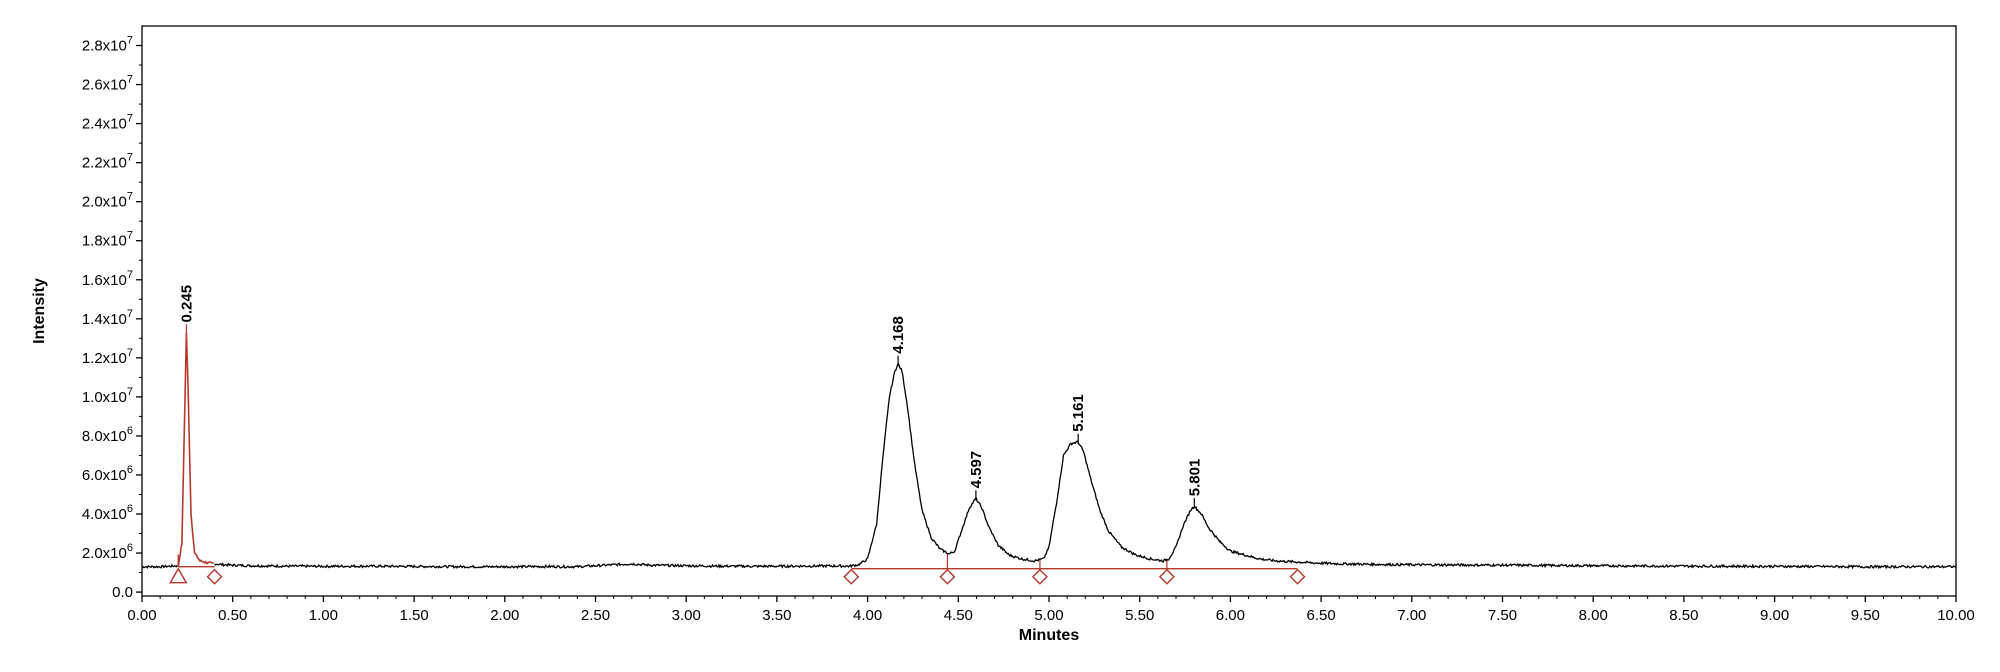  Describe the element at coordinates (1411, 615) in the screenshot. I see `x-tick-label: 7.00` at that location.